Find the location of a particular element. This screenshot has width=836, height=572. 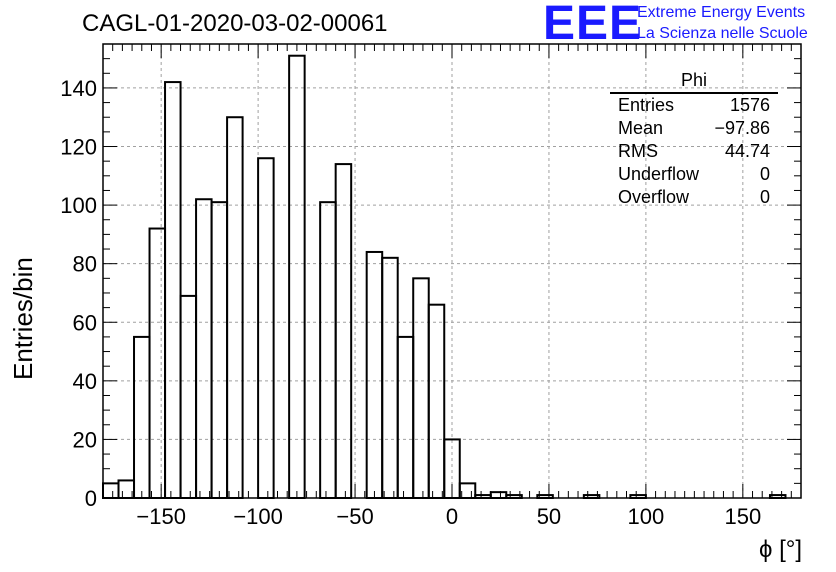

stats-row-overflow: Overflow 0 is located at coordinates (694, 197).